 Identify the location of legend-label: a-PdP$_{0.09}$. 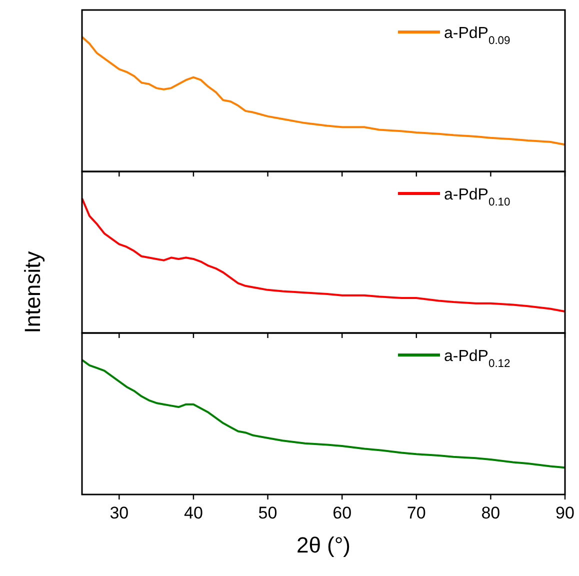
(477, 36).